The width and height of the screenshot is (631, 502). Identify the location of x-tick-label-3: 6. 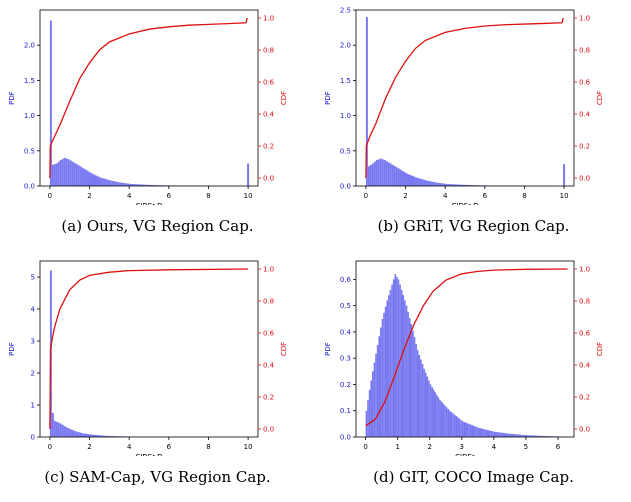
(169, 447).